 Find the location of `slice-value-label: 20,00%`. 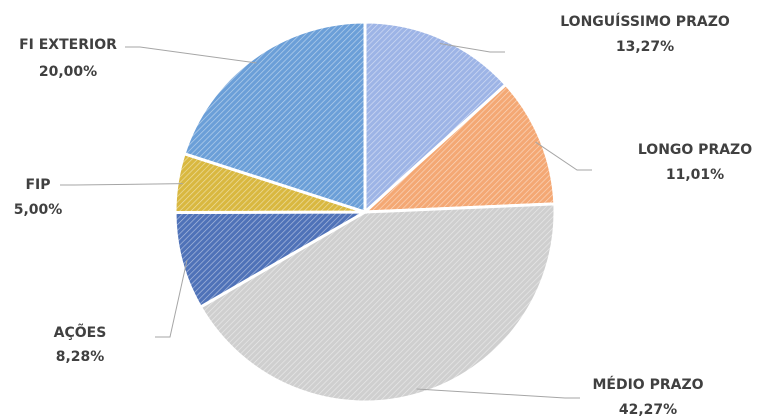

slice-value-label: 20,00% is located at coordinates (68, 72).